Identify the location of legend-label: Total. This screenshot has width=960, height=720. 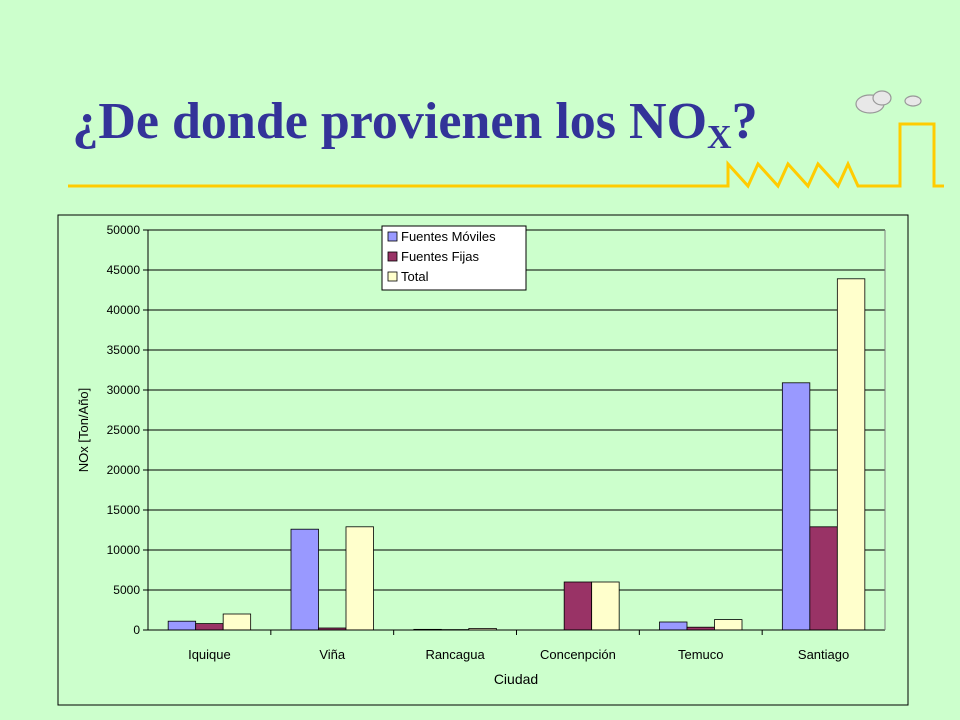
(415, 276).